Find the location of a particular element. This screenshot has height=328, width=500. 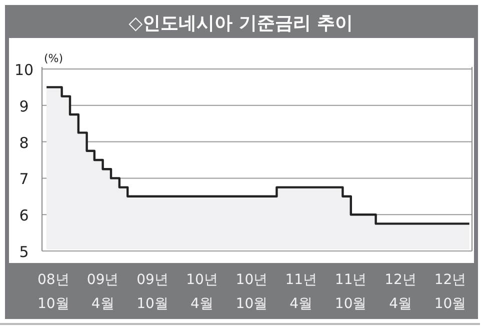

x-tick-label: 12년 4월 is located at coordinates (400, 292).